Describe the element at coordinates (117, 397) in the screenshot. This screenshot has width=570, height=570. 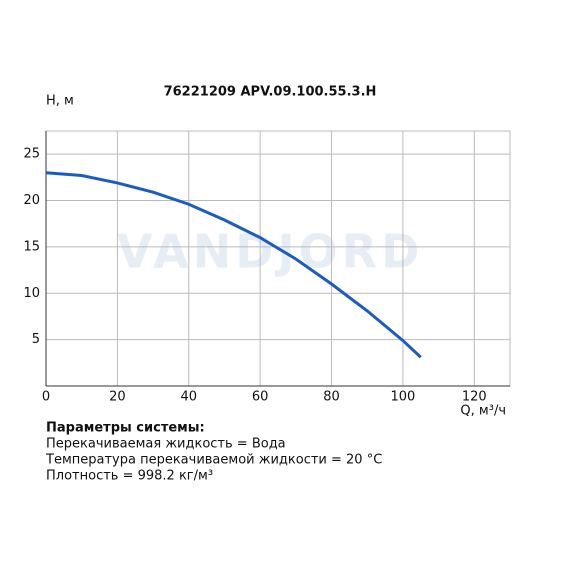
I see `x-tick-label: 20` at that location.